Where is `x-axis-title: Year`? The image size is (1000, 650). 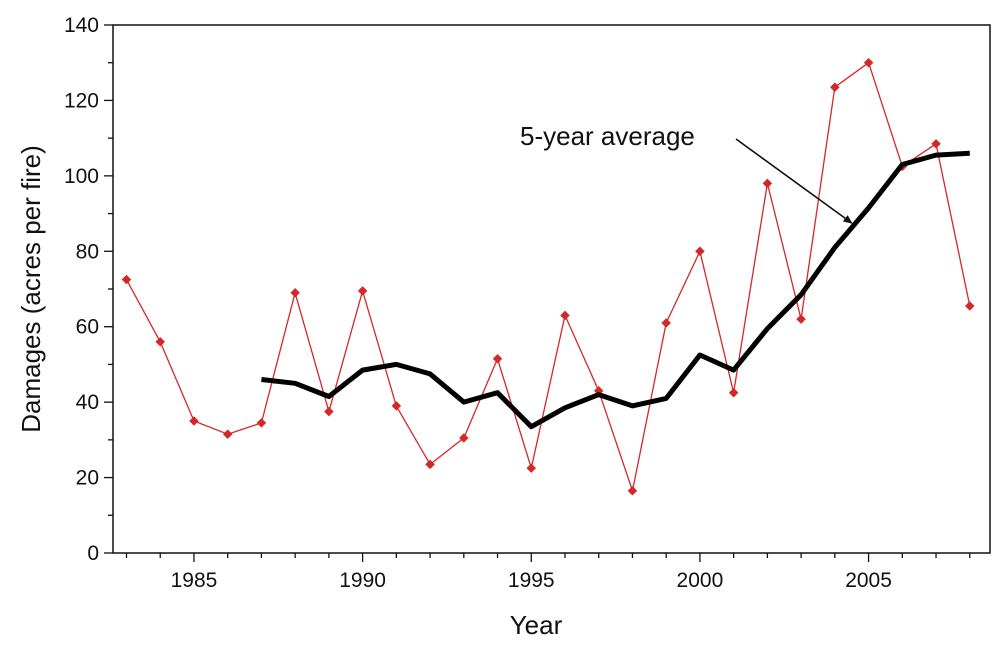 x-axis-title: Year is located at coordinates (536, 625).